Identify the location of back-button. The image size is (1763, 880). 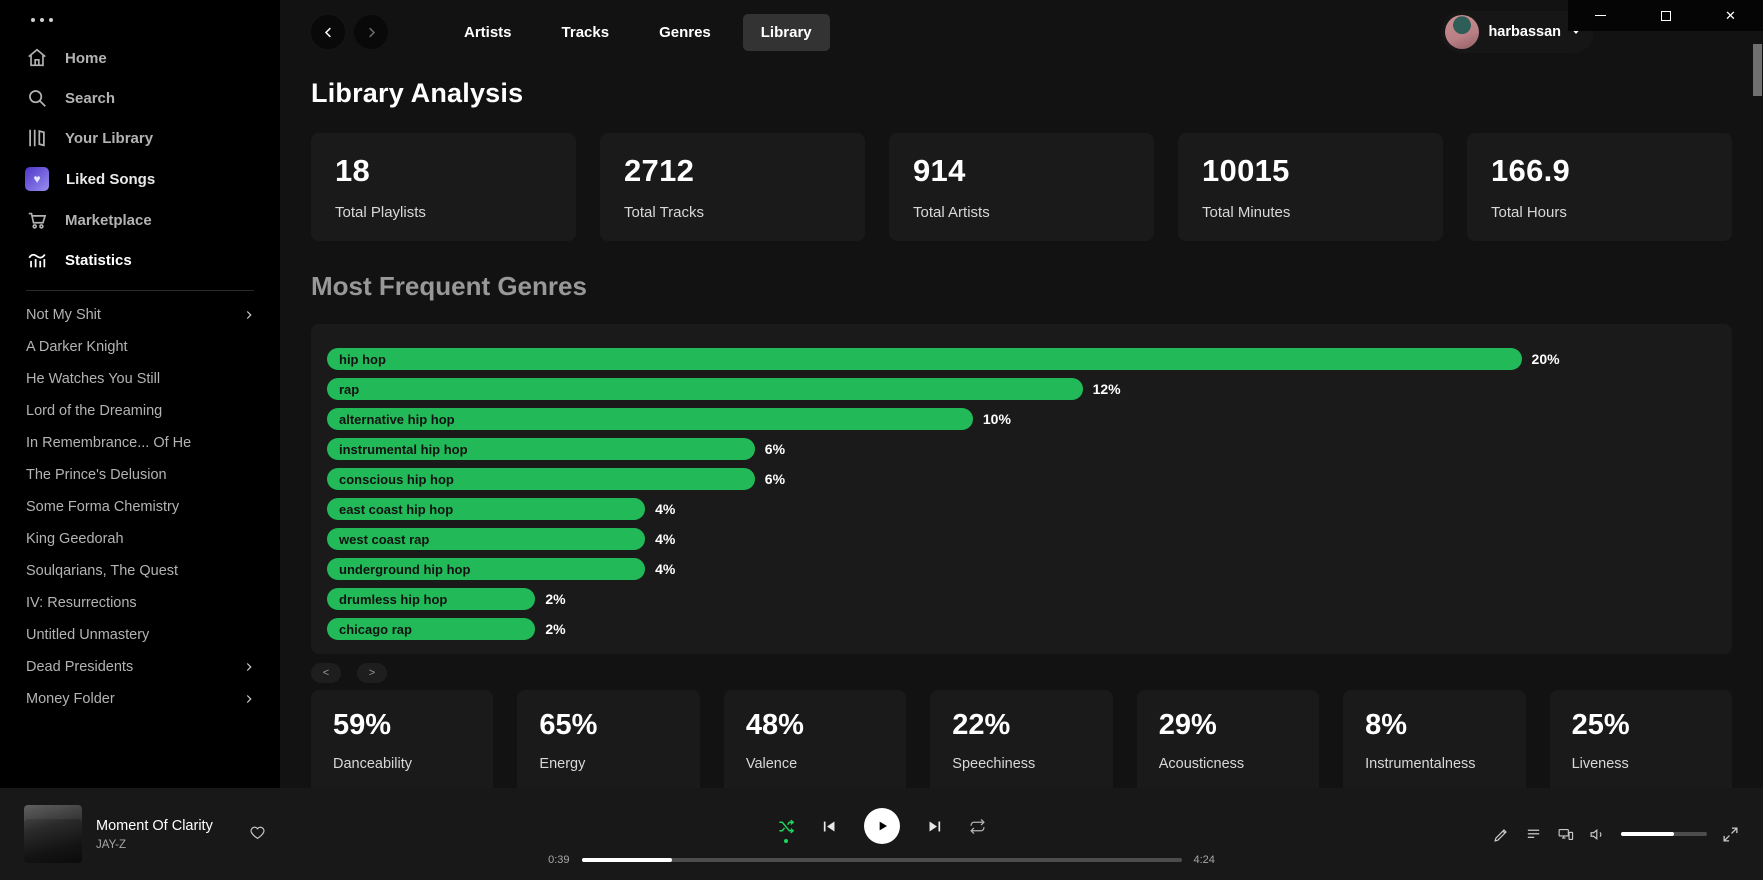
(328, 32).